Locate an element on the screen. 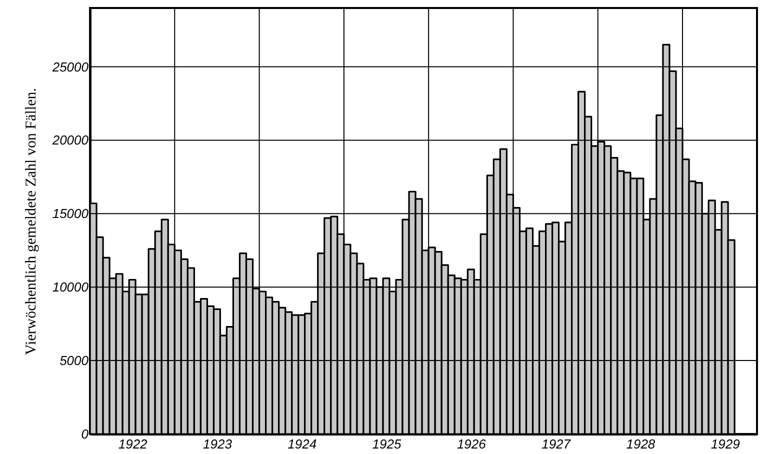 This screenshot has height=454, width=760. x-tick-label: 1927 is located at coordinates (557, 444).